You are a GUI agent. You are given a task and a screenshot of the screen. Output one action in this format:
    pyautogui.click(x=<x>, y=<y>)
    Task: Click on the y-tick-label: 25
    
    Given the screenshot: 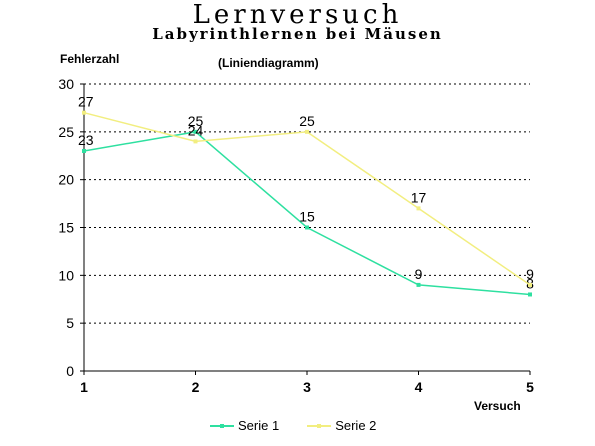 What is the action you would take?
    pyautogui.click(x=66, y=132)
    